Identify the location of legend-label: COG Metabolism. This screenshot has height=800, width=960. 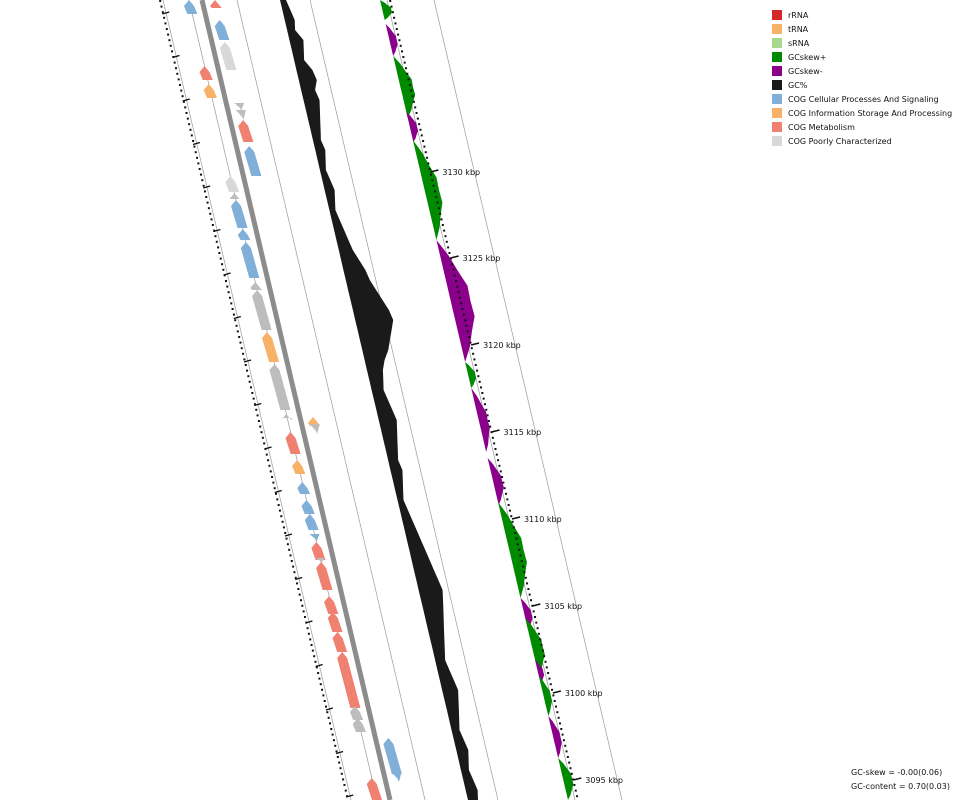
(821, 127).